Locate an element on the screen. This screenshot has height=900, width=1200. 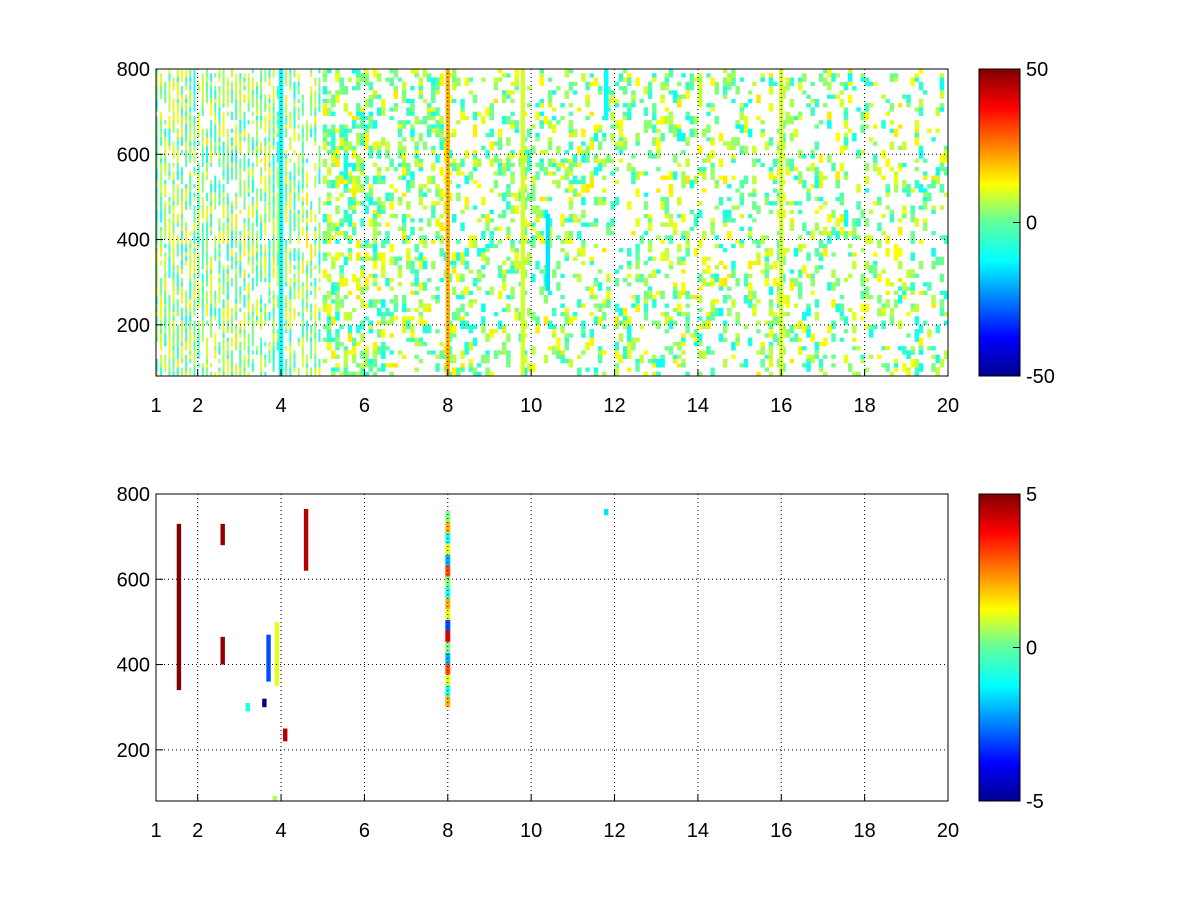
top-x-tick-labels: 1 2 4 6 8 10 12 14 16 18 20 is located at coordinates (554, 406).